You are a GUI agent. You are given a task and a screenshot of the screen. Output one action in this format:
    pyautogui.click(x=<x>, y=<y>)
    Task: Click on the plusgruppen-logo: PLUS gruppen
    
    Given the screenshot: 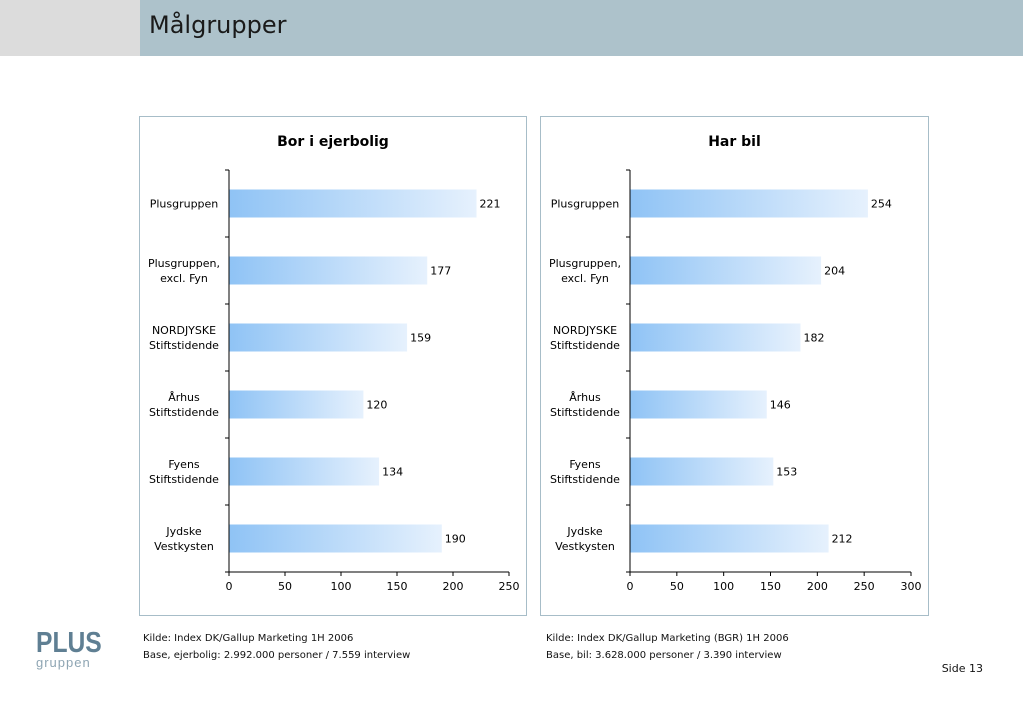 What is the action you would take?
    pyautogui.click(x=71, y=652)
    